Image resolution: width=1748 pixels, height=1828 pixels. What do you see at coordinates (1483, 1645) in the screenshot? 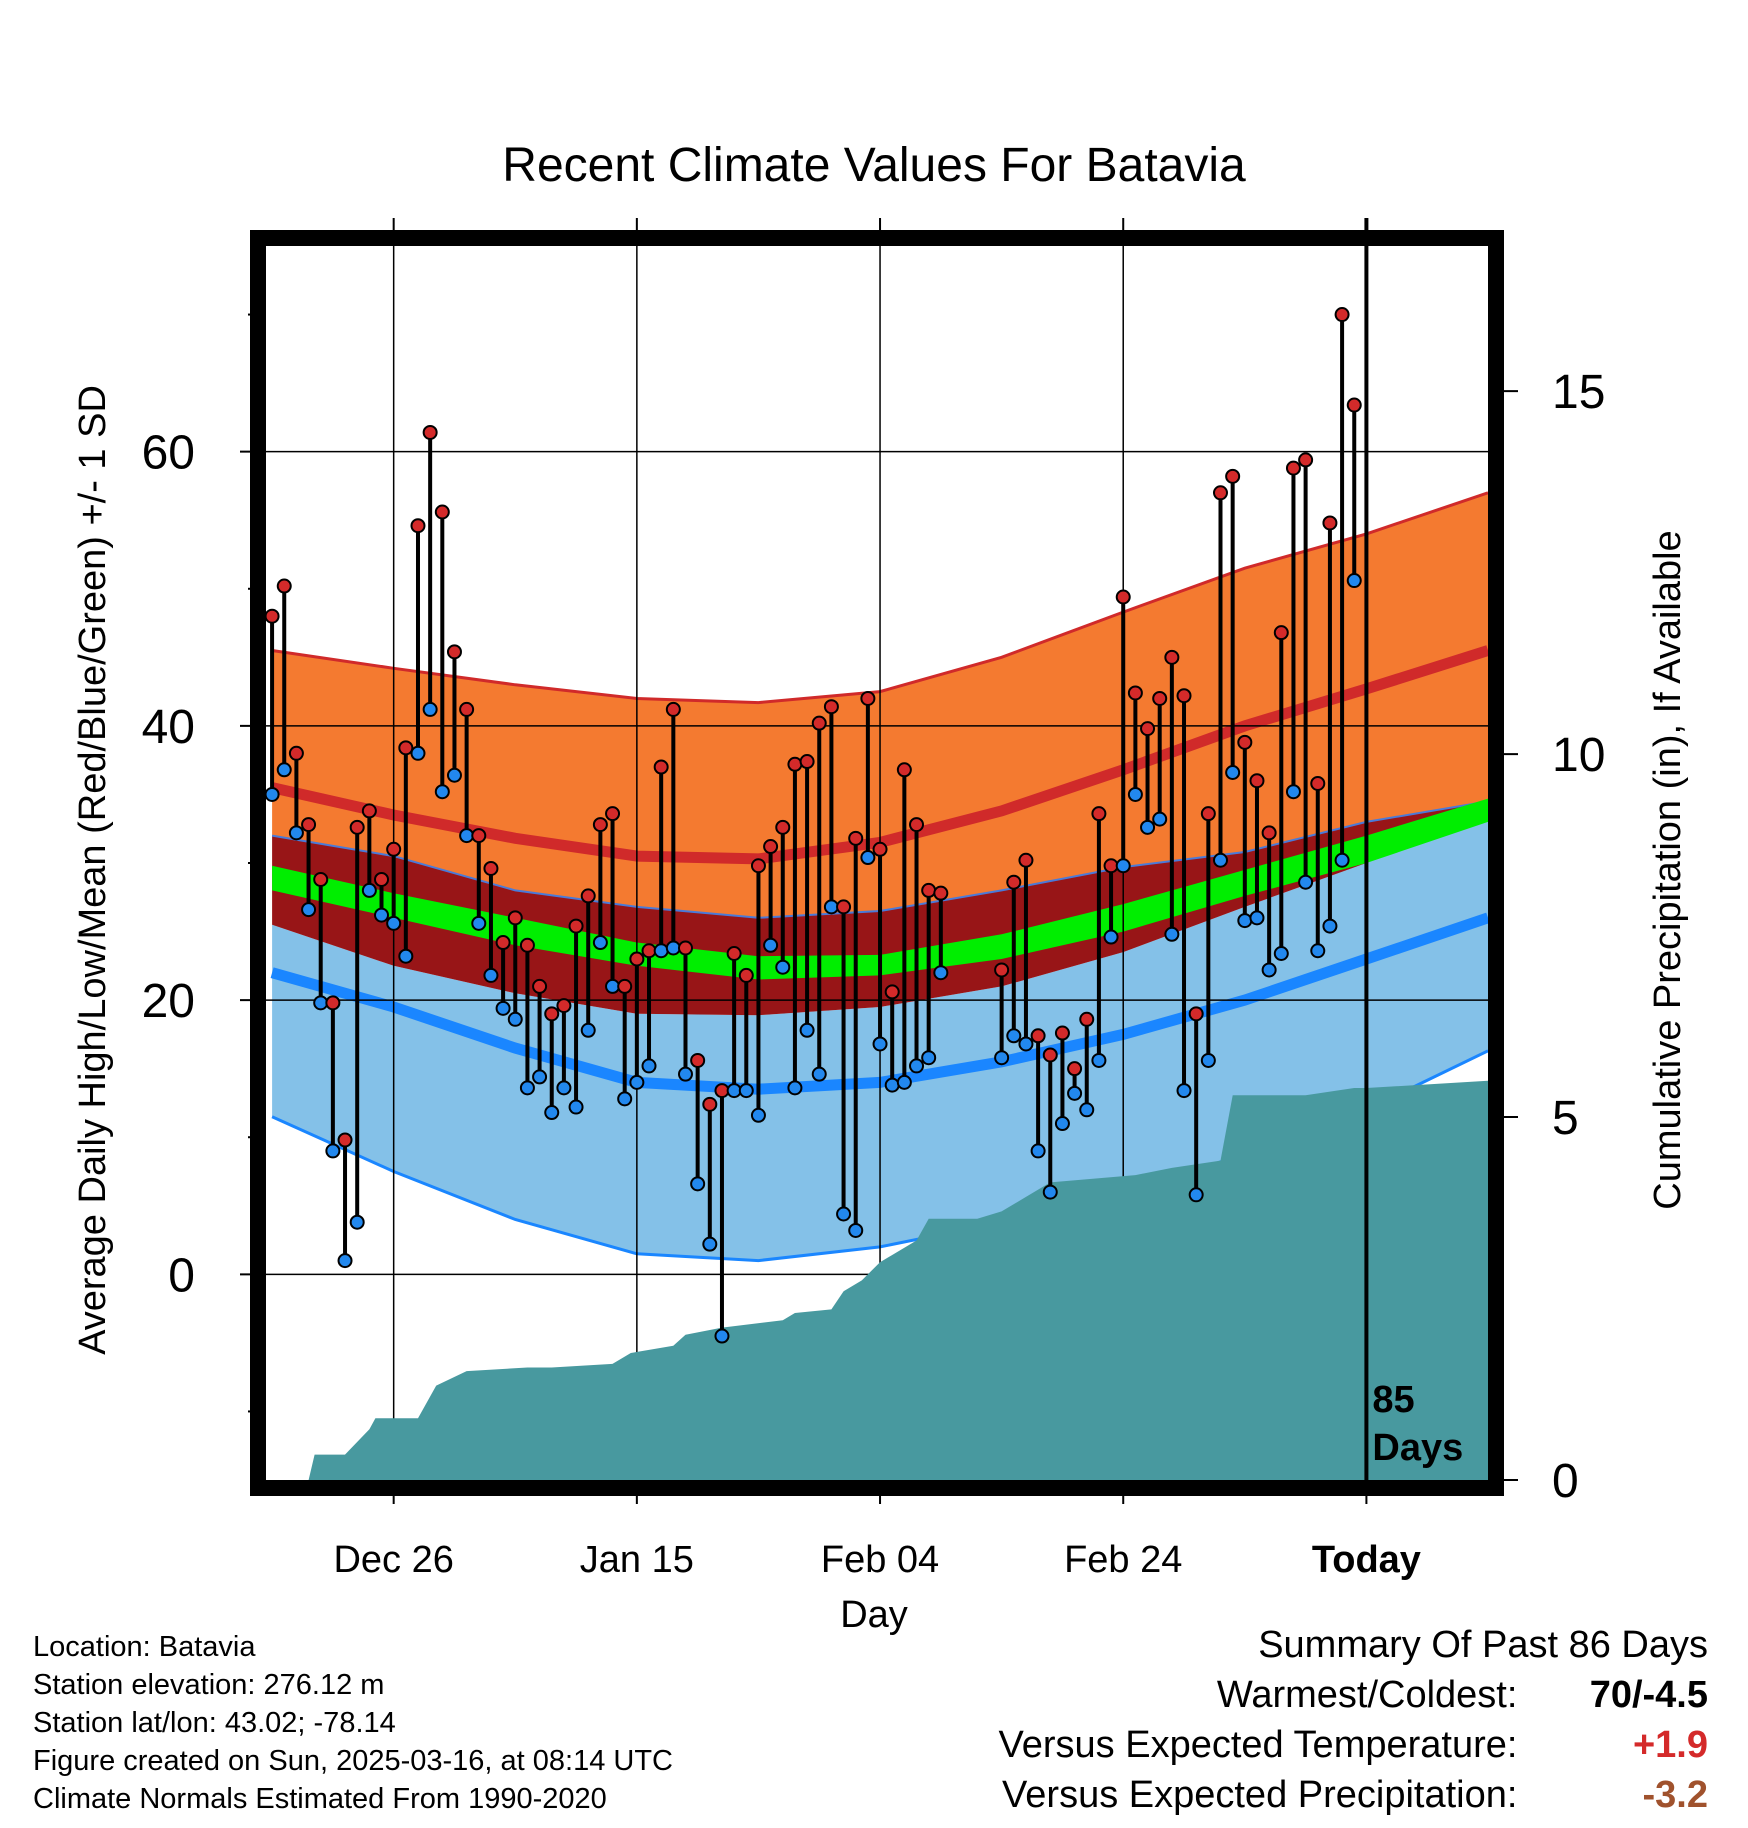
I see `summary-title: Summary Of Past 86 Days` at bounding box center [1483, 1645].